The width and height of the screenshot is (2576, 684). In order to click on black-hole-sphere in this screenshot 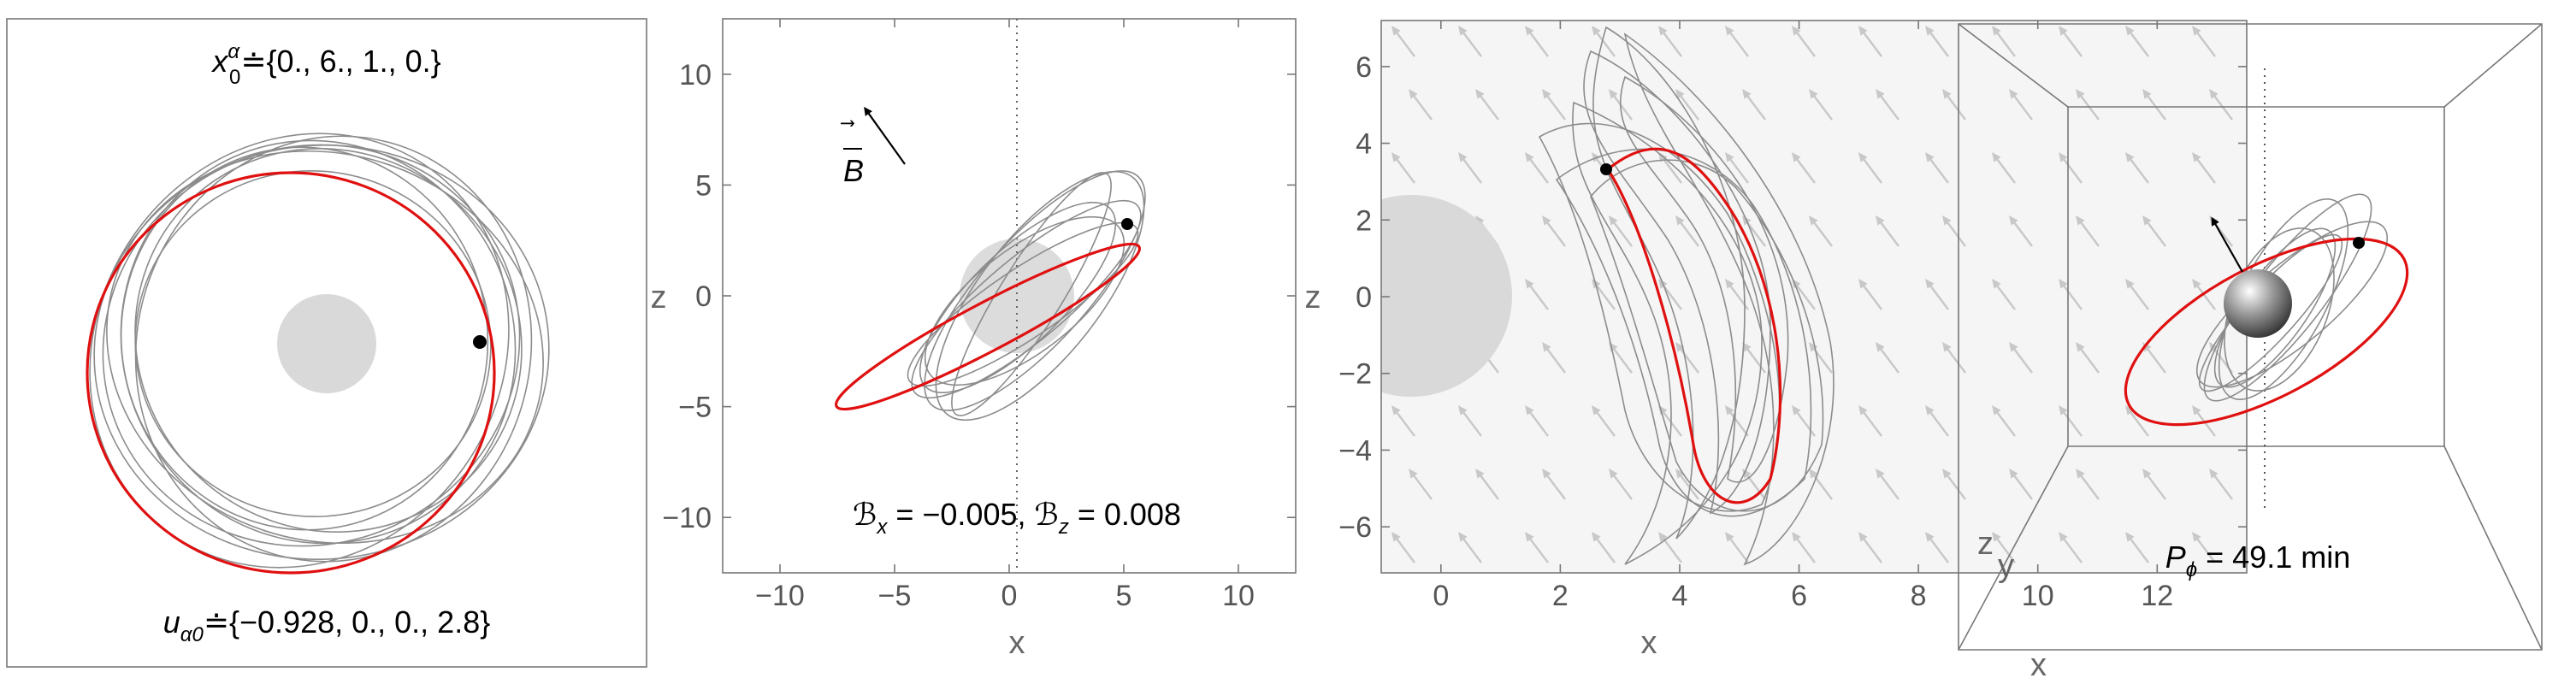, I will do `click(2258, 303)`.